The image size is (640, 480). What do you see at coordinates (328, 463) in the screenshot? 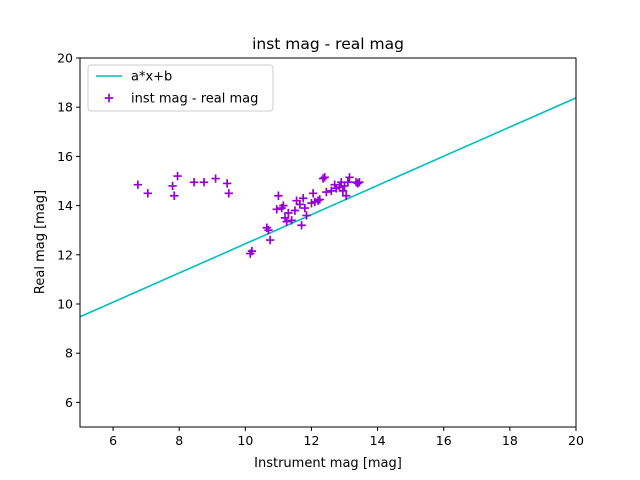
I see `x-axis-label: Instrument mag [mag]` at bounding box center [328, 463].